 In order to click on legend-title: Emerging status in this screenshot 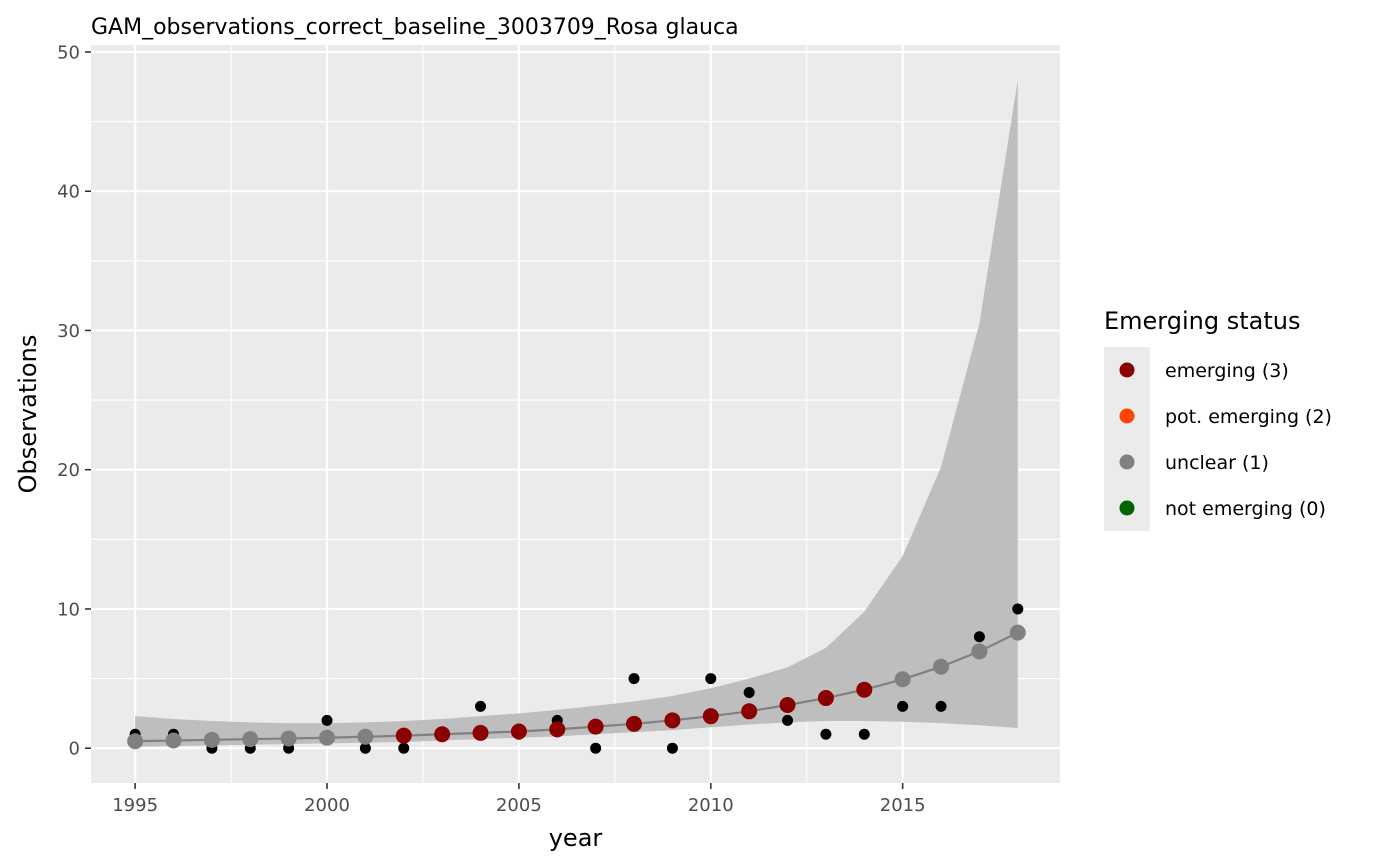, I will do `click(1202, 321)`.